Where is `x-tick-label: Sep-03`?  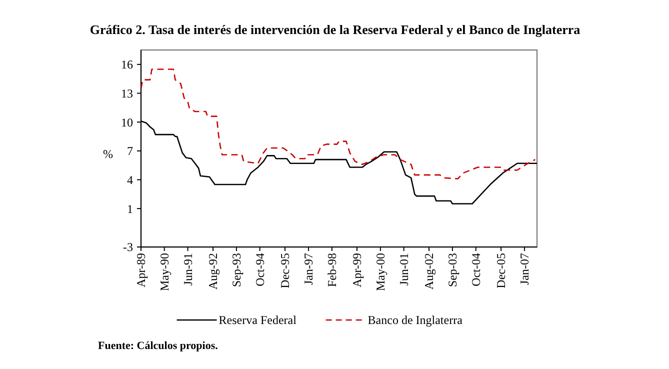 x-tick-label: Sep-03 is located at coordinates (453, 270).